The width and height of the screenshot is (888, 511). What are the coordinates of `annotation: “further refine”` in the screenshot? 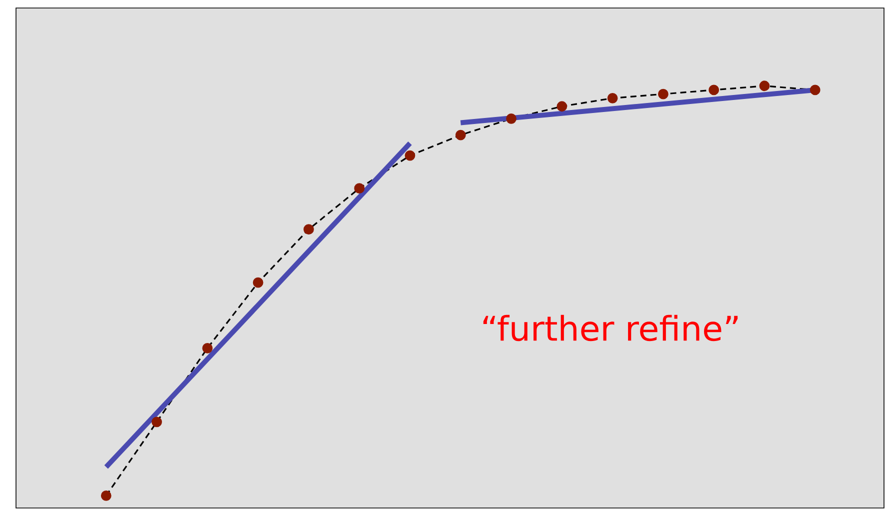 It's located at (610, 328).